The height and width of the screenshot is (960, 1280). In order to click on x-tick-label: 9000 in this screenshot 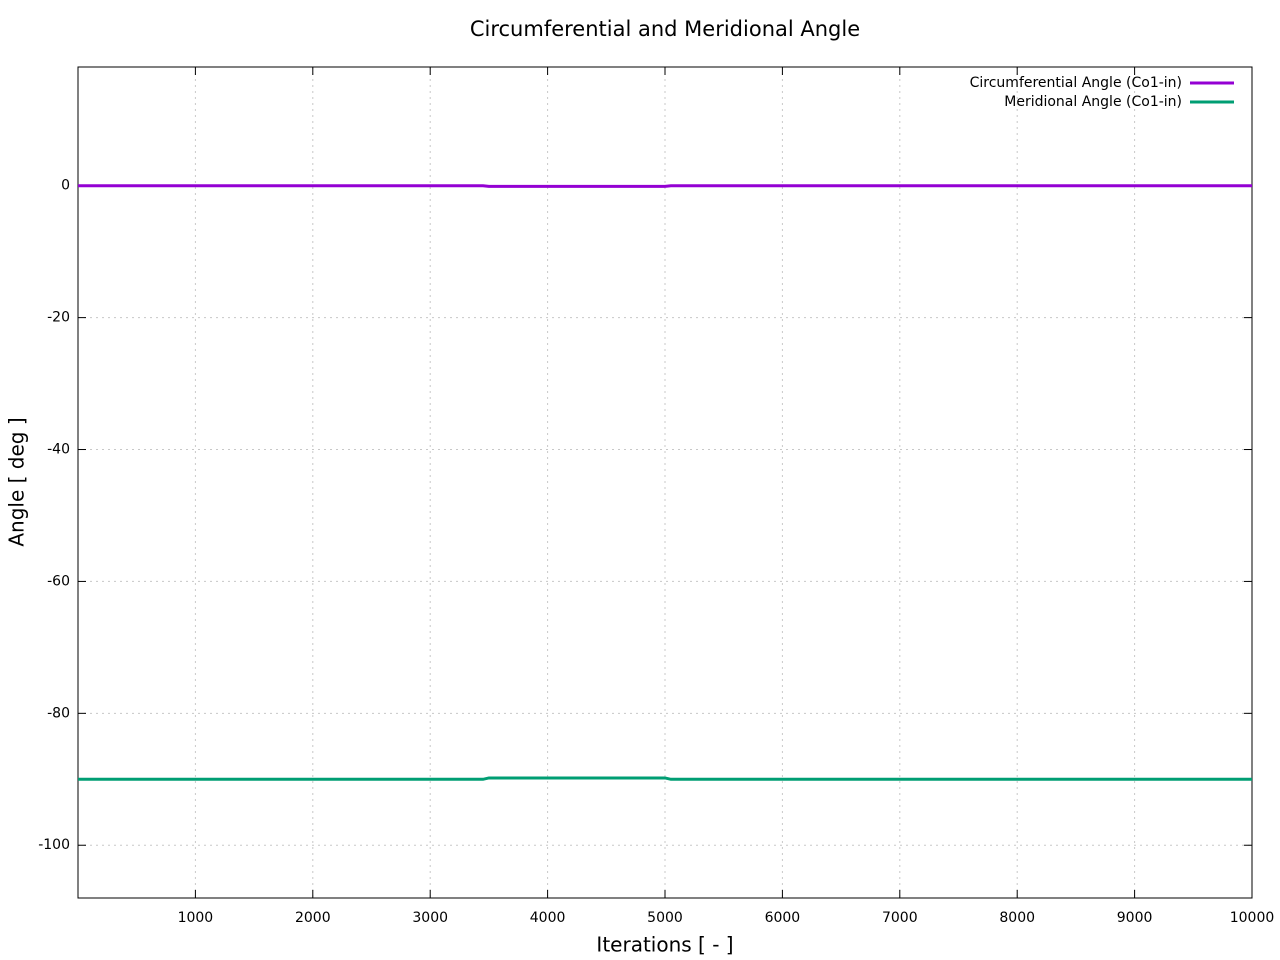, I will do `click(1135, 918)`.